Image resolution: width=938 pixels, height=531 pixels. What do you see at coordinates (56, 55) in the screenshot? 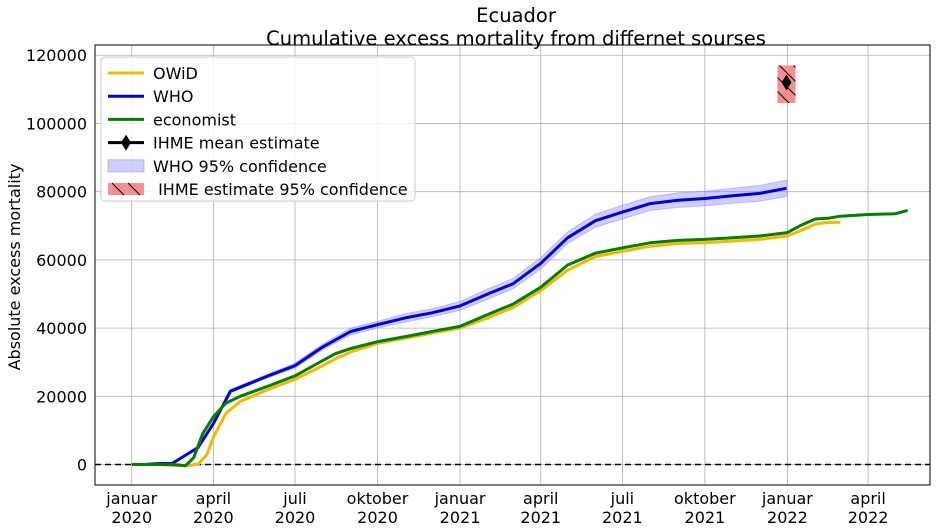
I see `y-tick-label: 120000` at bounding box center [56, 55].